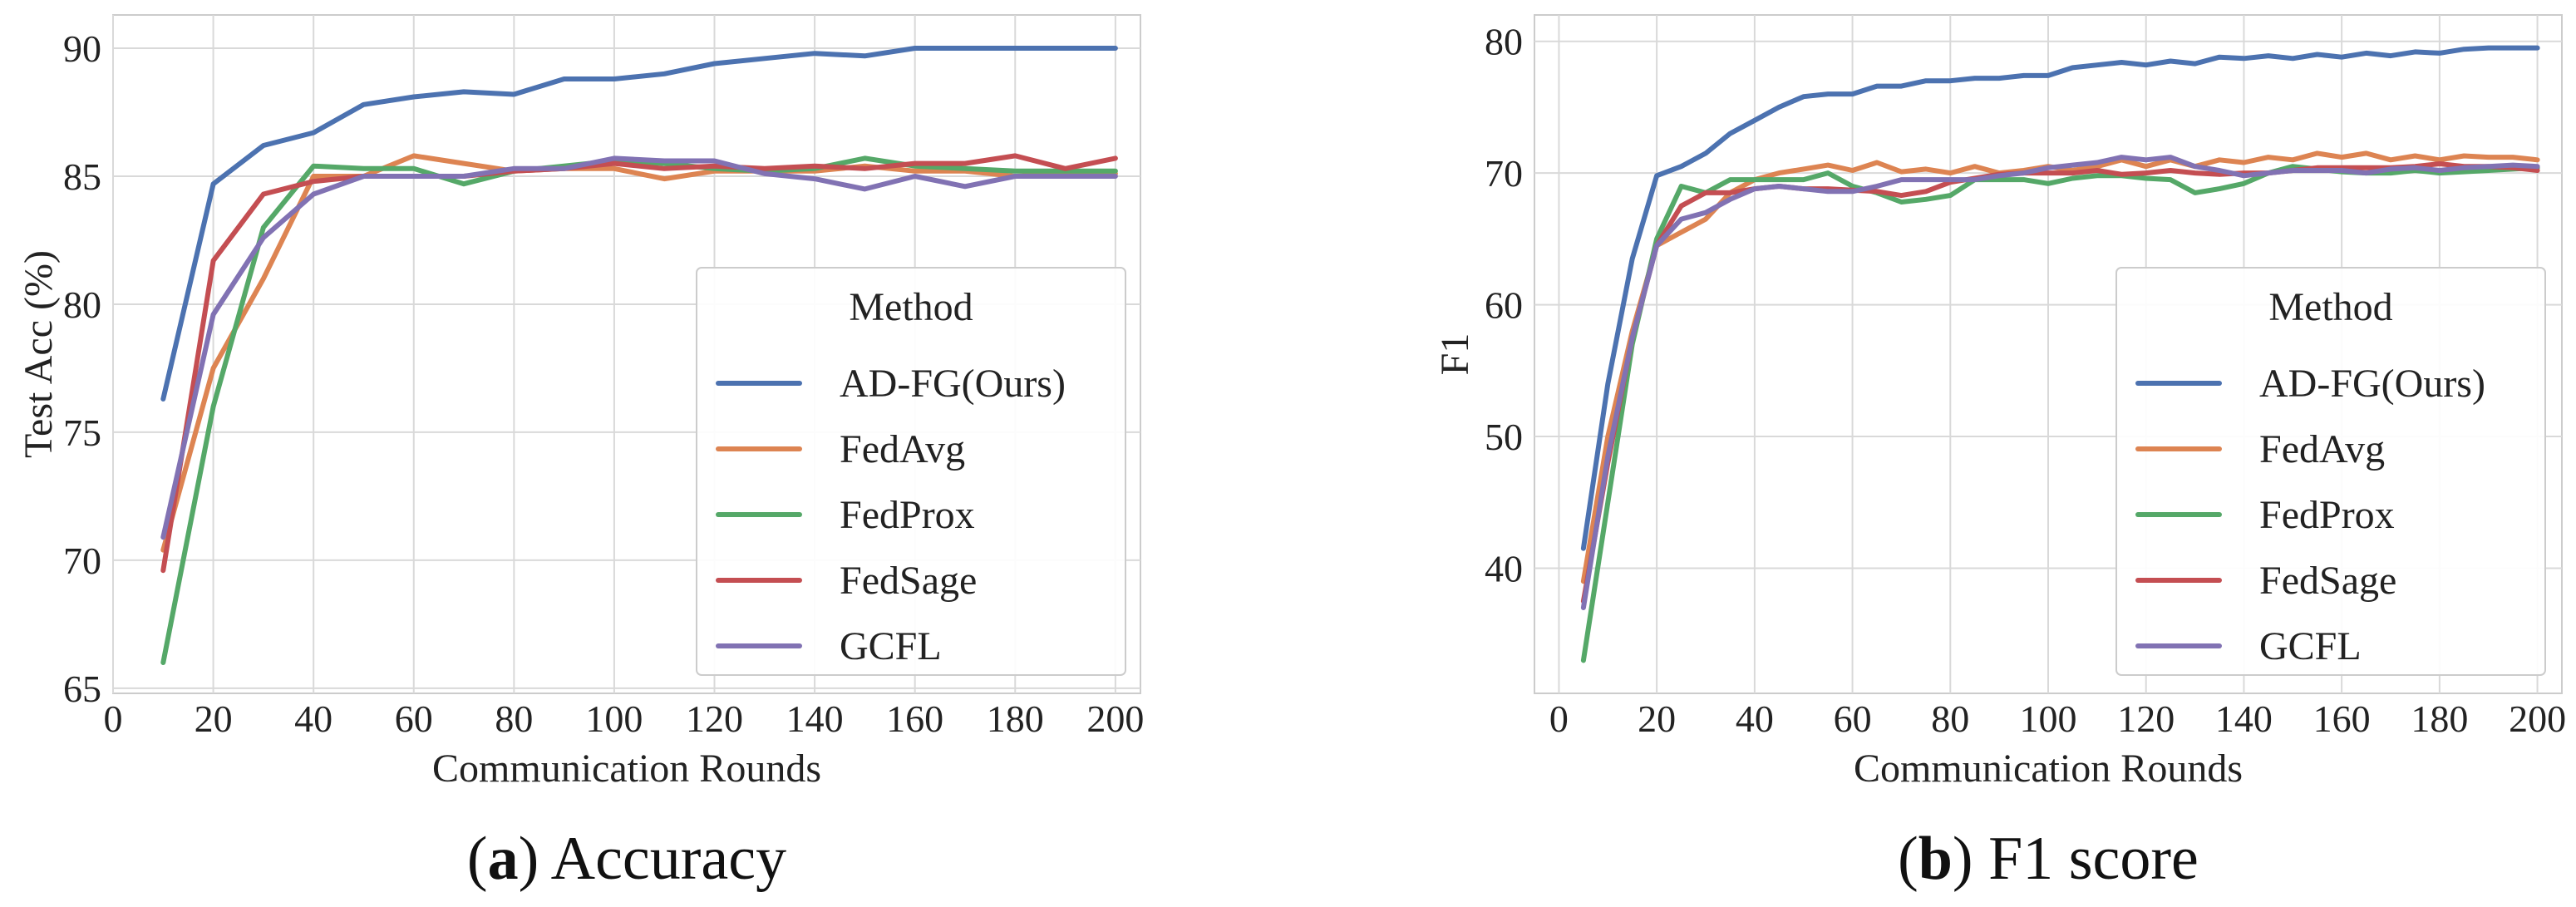 This screenshot has height=907, width=2576. I want to click on y-tick-label: 65, so click(82, 689).